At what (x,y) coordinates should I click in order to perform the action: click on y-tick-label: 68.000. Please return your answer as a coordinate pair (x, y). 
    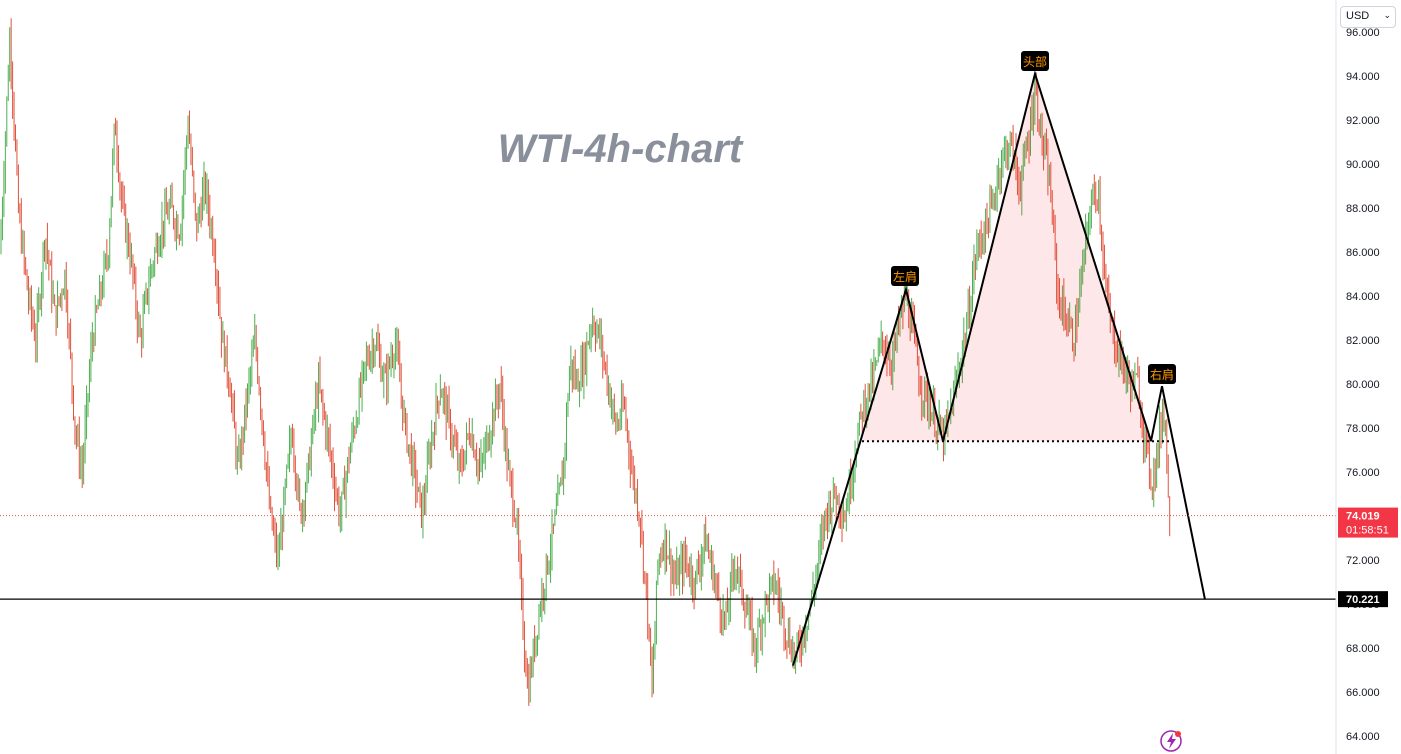
    Looking at the image, I should click on (1363, 649).